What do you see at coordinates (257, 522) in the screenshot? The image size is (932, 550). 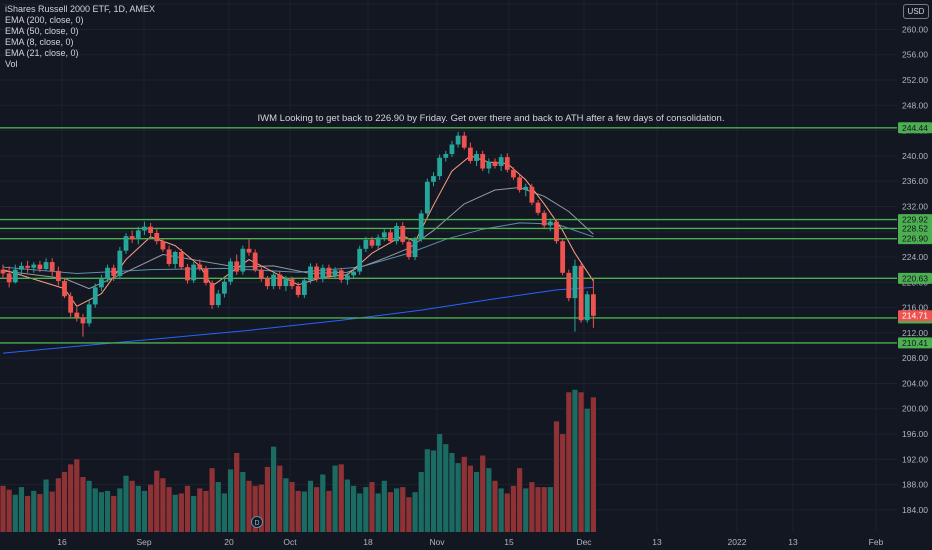 I see `dividend-marker-icon` at bounding box center [257, 522].